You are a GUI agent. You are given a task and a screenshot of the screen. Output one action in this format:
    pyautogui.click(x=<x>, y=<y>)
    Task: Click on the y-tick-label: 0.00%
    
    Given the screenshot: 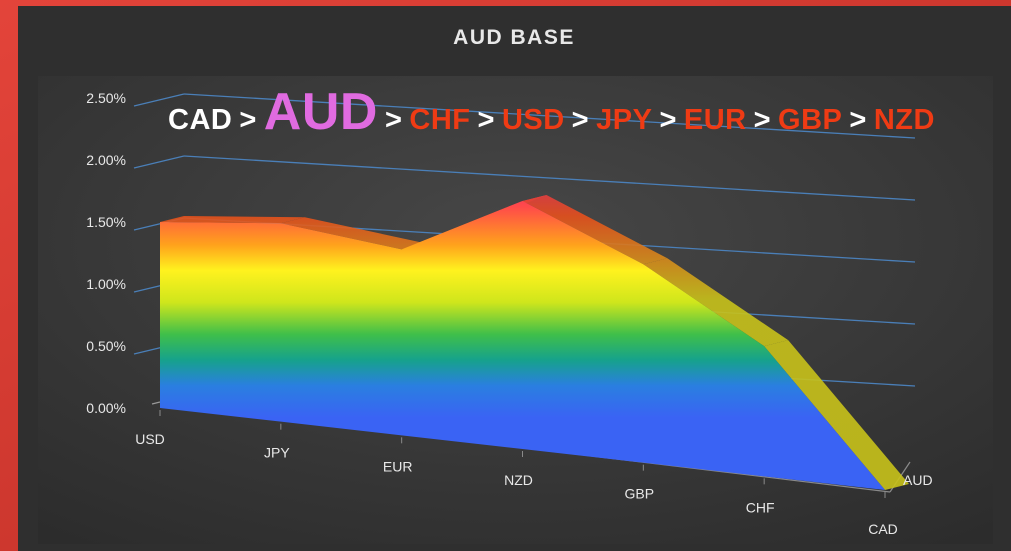 What is the action you would take?
    pyautogui.click(x=106, y=408)
    